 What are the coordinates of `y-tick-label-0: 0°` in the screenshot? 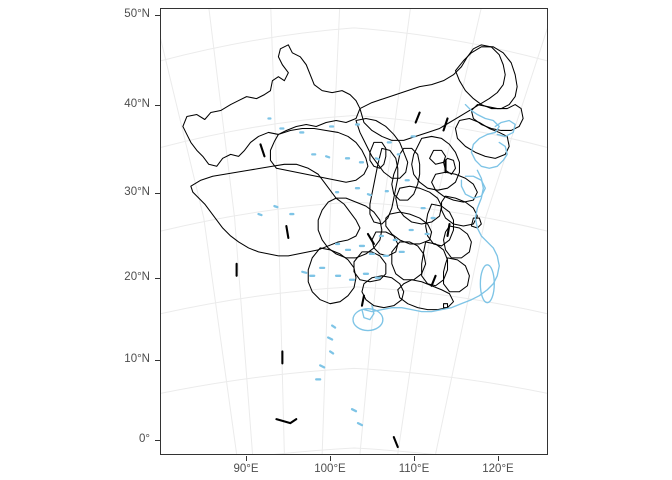 It's located at (144, 439).